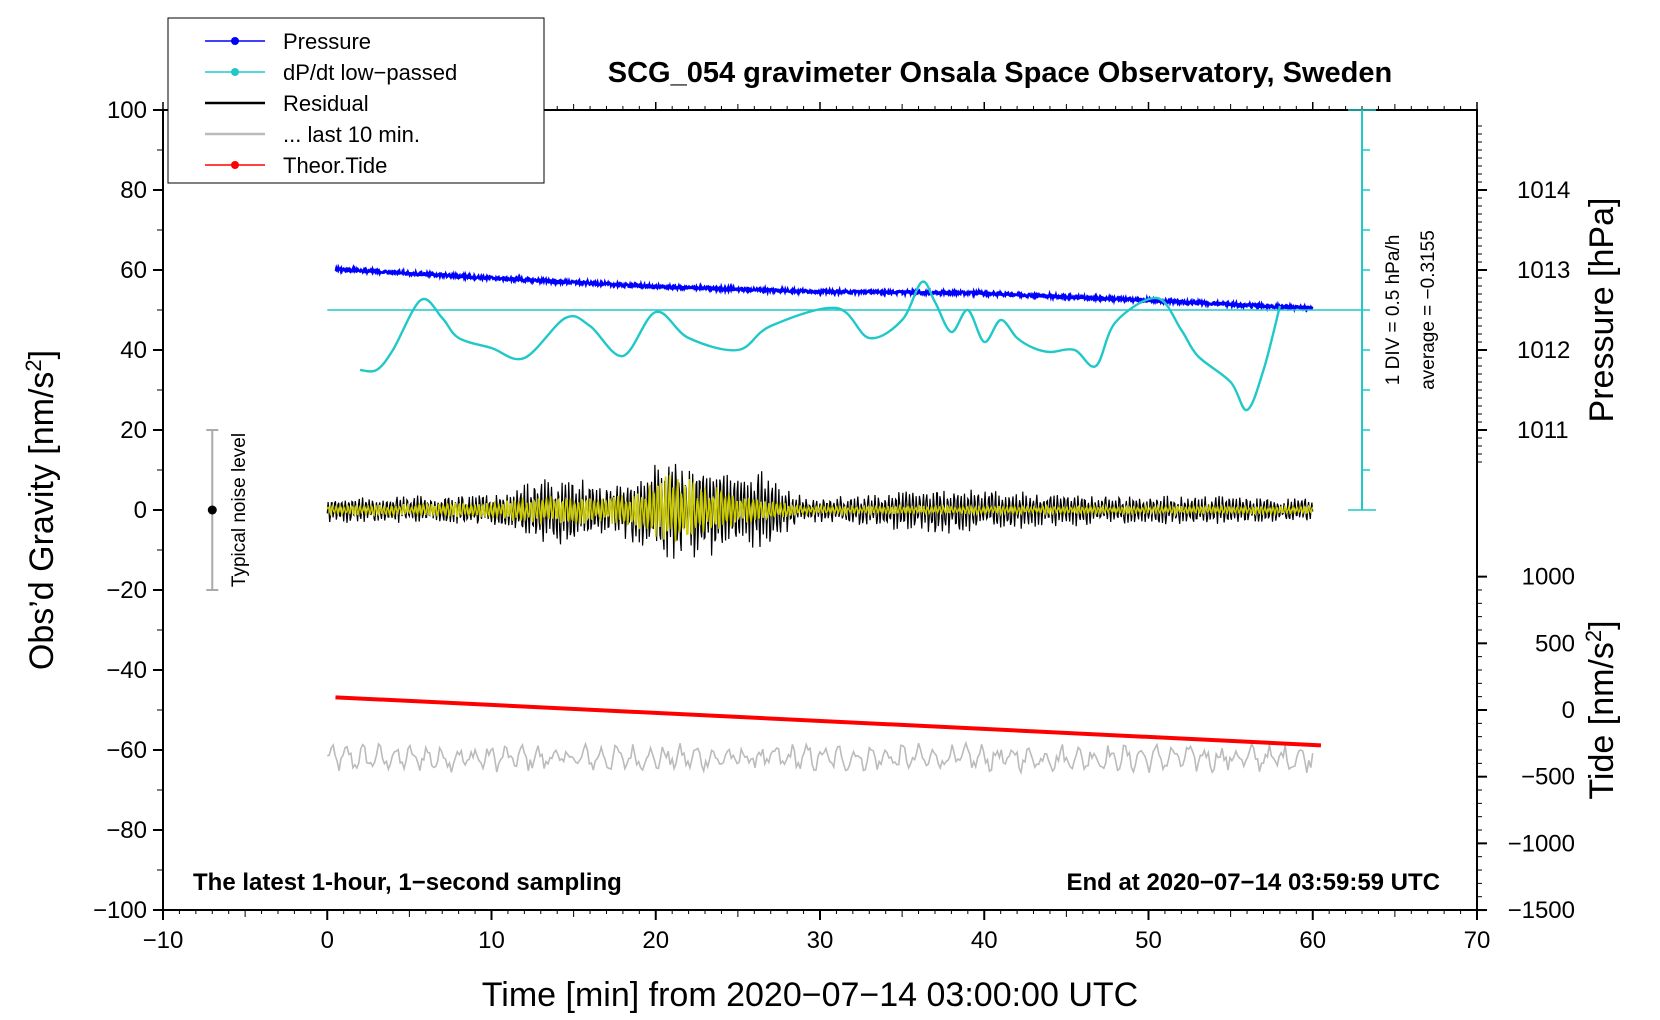 The width and height of the screenshot is (1660, 1020). Describe the element at coordinates (41, 510) in the screenshot. I see `y-axis-label-gravity: Obs’d Gravity [nm/s2]` at that location.